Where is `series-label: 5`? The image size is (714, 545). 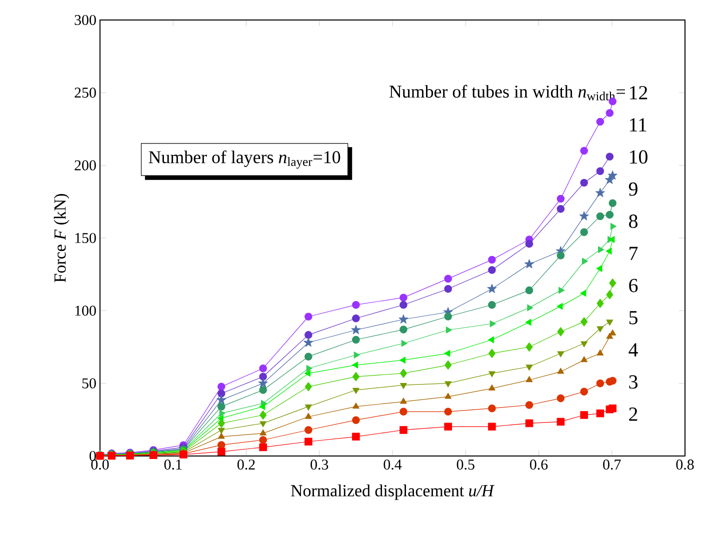
series-label: 5 is located at coordinates (633, 317).